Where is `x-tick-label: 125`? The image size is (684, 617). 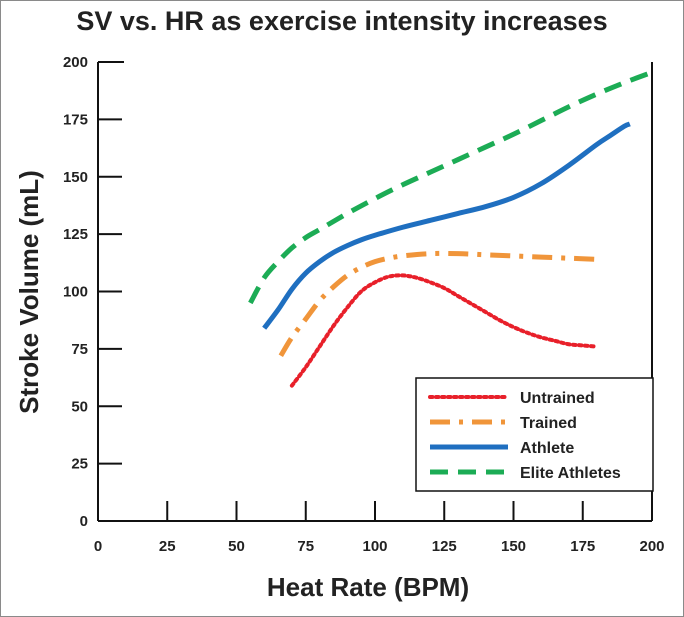
x-tick-label: 125 is located at coordinates (444, 546).